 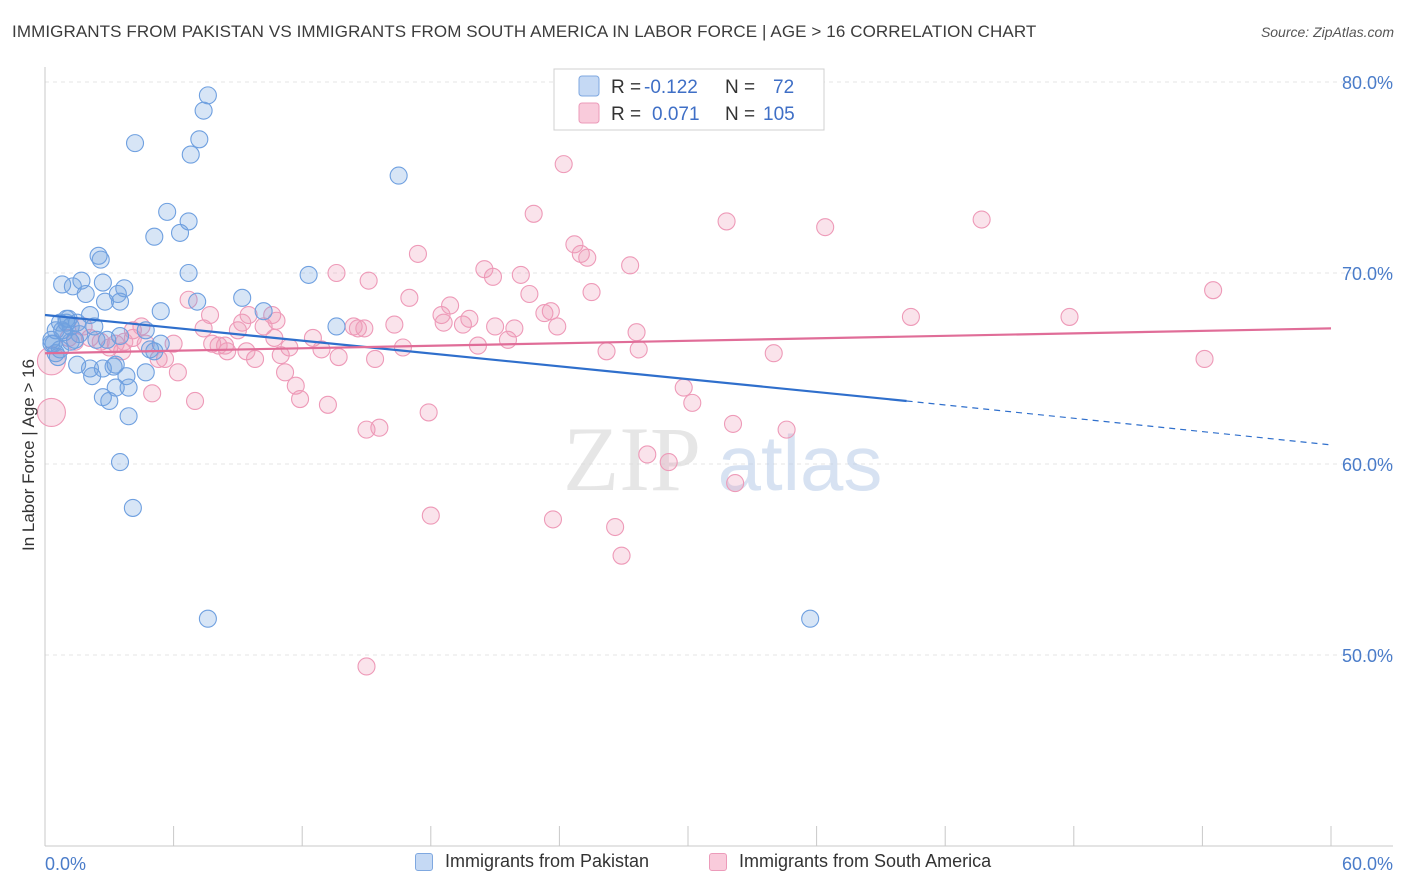 What do you see at coordinates (850, 861) in the screenshot?
I see `legend-item-south-america: Immigrants from South America` at bounding box center [850, 861].